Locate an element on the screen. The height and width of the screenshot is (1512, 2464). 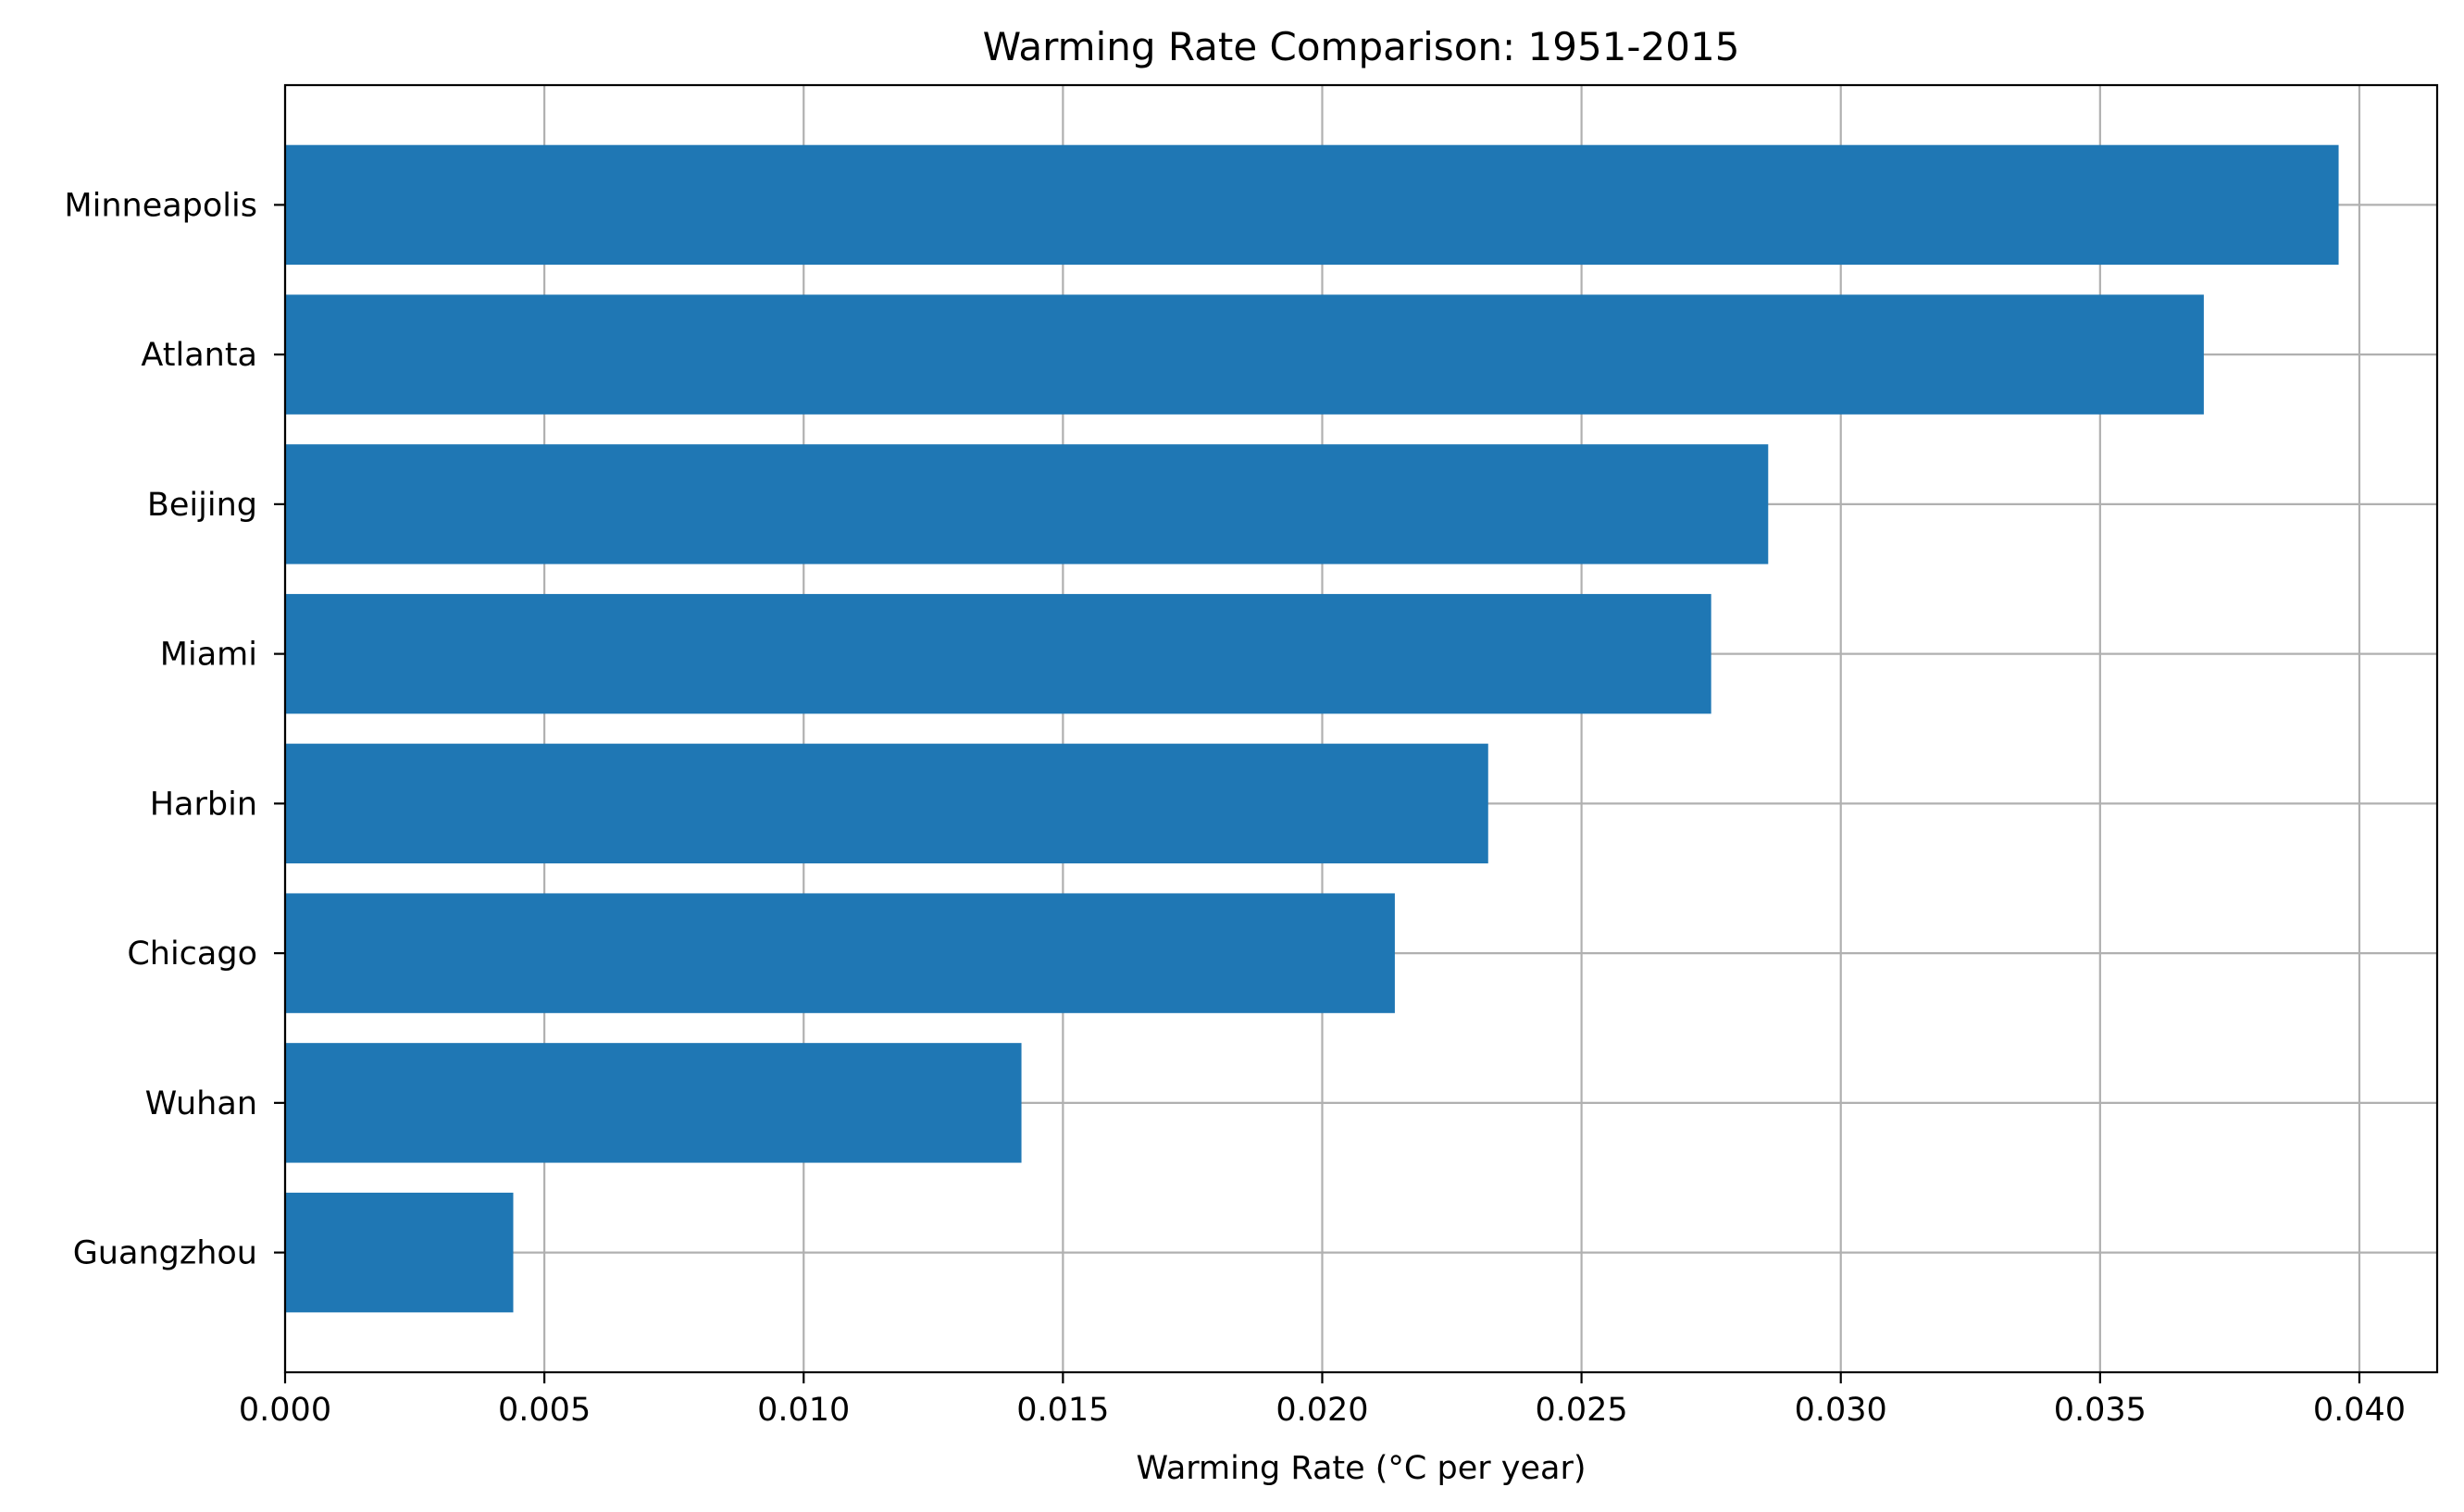
x-tick-label: 0.025 is located at coordinates (1582, 1410).